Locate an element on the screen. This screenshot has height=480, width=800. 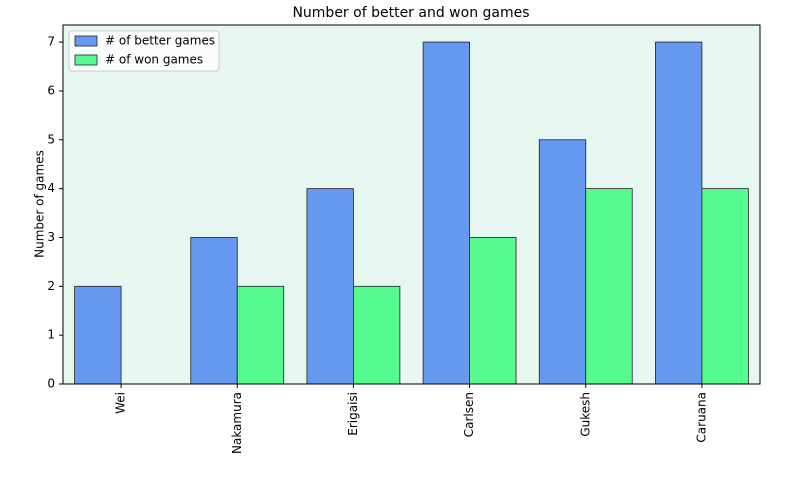
legend-box is located at coordinates (144, 51).